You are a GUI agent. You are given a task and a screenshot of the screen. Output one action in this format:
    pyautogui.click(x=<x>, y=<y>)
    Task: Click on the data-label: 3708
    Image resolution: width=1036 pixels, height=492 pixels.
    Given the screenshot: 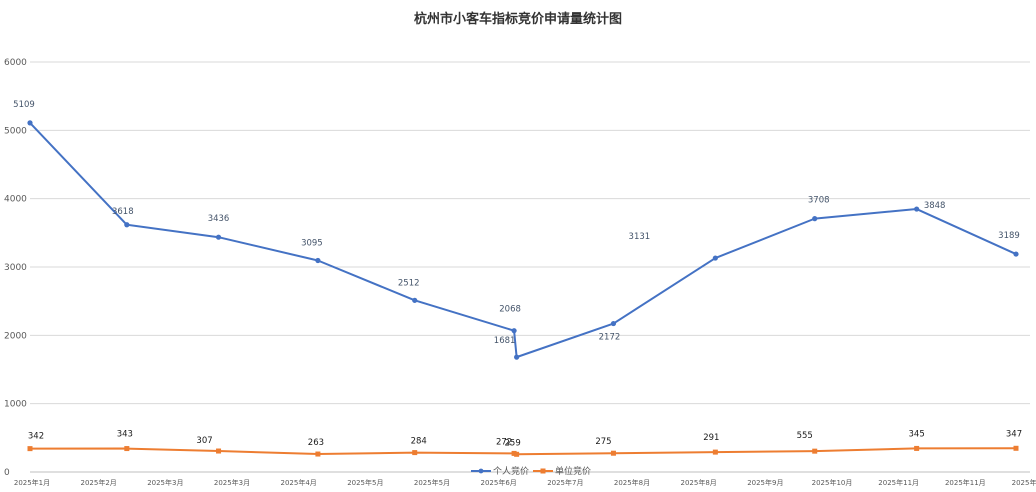 What is the action you would take?
    pyautogui.click(x=819, y=201)
    